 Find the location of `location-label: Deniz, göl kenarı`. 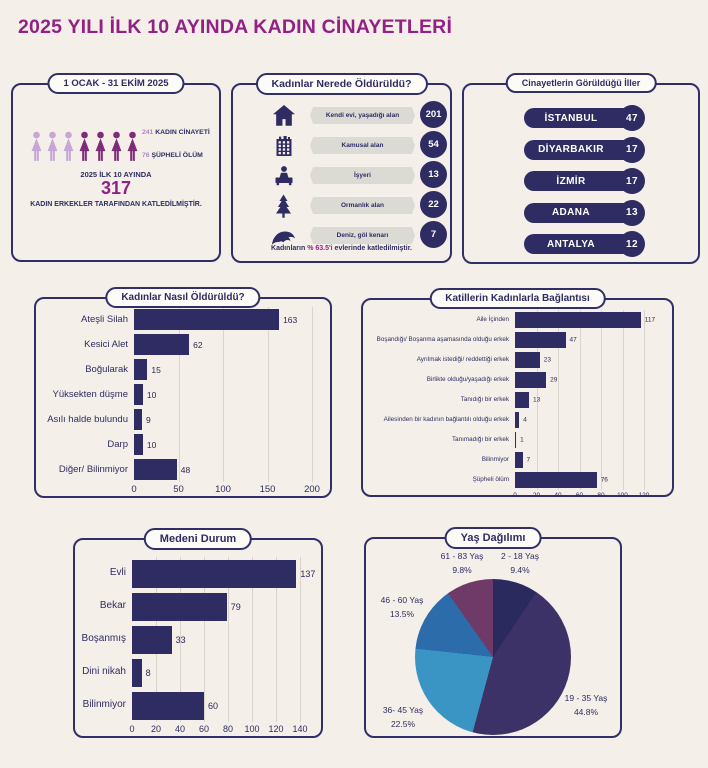

location-label: Deniz, göl kenarı is located at coordinates (362, 235).